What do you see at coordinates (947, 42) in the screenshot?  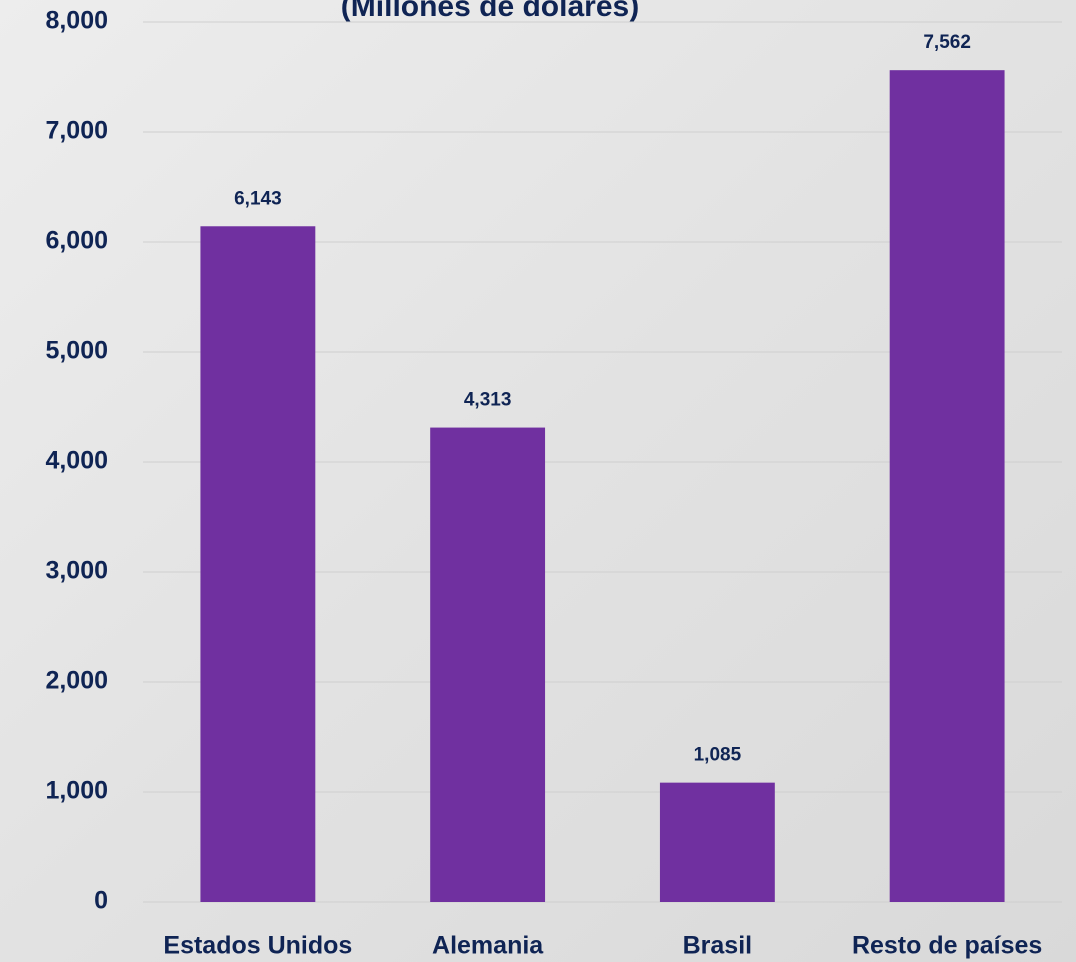 I see `data-label: 7,562` at bounding box center [947, 42].